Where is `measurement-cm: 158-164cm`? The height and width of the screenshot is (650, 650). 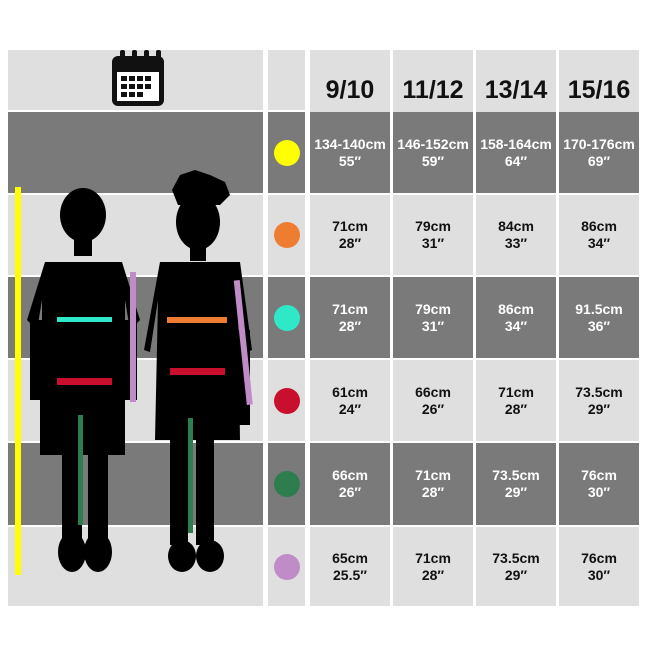
measurement-cm: 158-164cm is located at coordinates (516, 143).